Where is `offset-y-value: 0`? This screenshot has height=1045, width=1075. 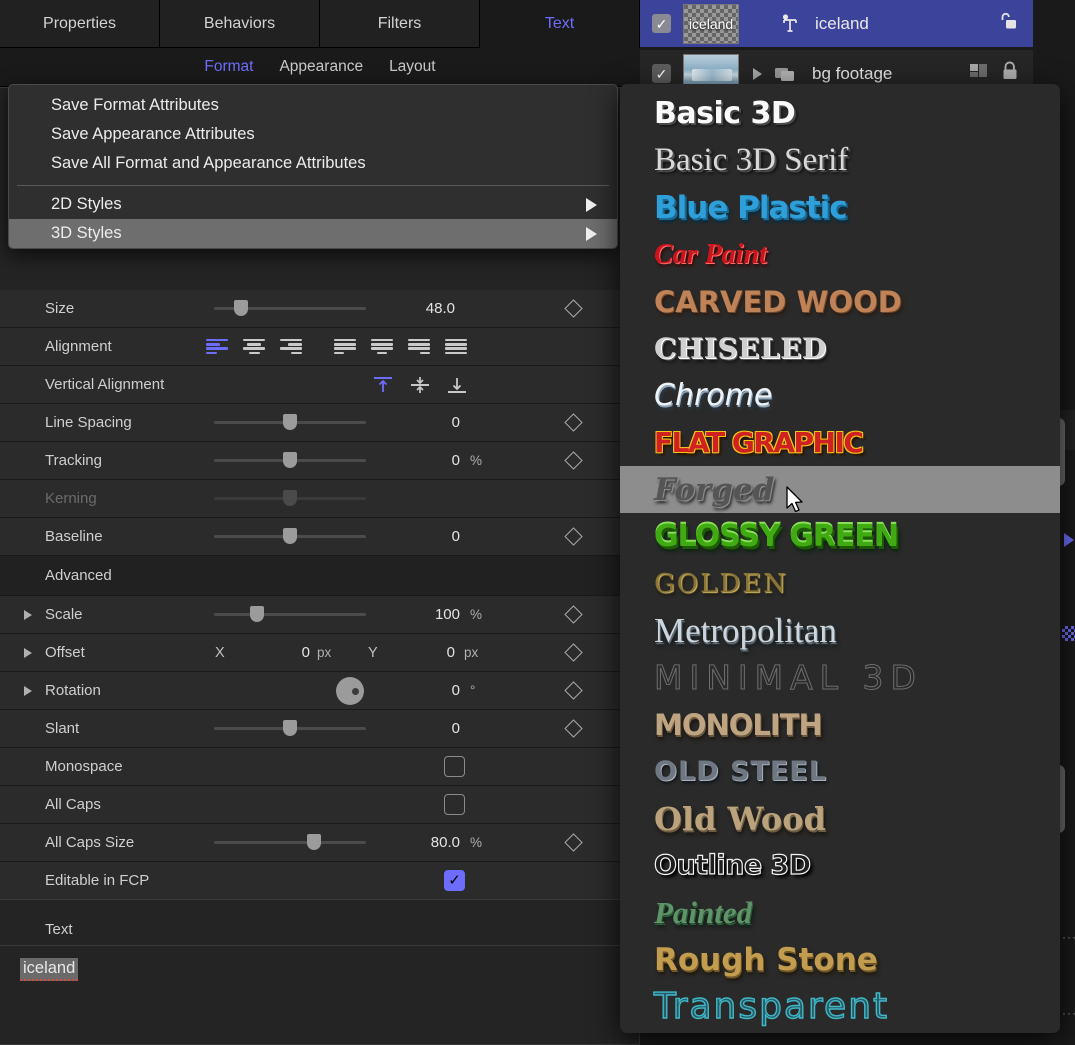
offset-y-value: 0 is located at coordinates (450, 652).